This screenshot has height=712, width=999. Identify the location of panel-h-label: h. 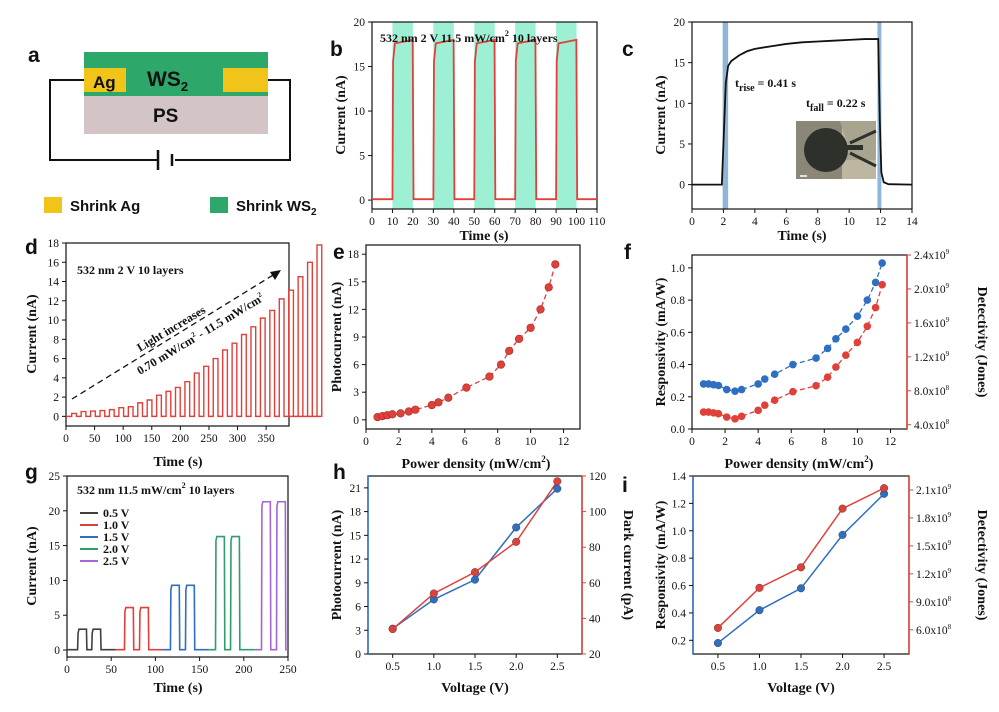
(339, 472).